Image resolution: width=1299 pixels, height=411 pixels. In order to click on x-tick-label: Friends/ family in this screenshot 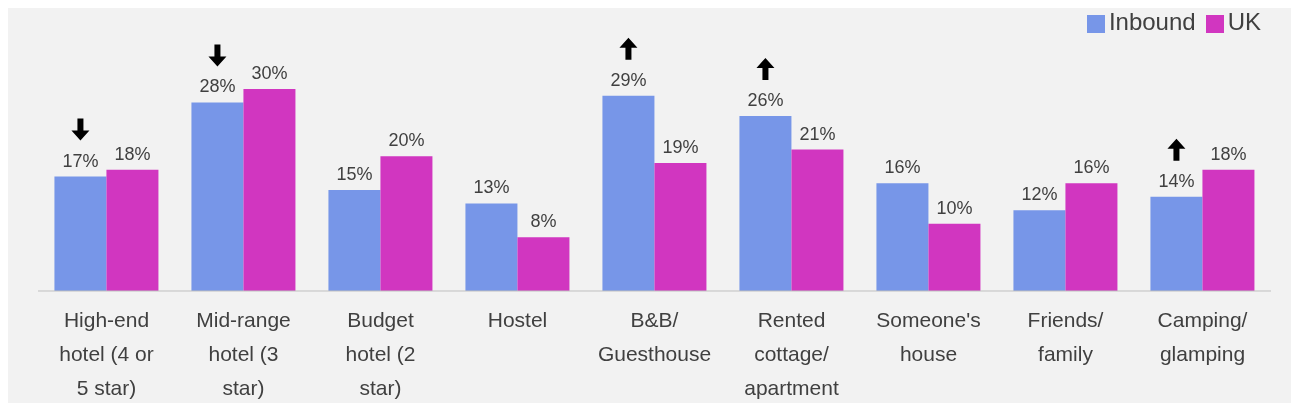, I will do `click(1065, 336)`.